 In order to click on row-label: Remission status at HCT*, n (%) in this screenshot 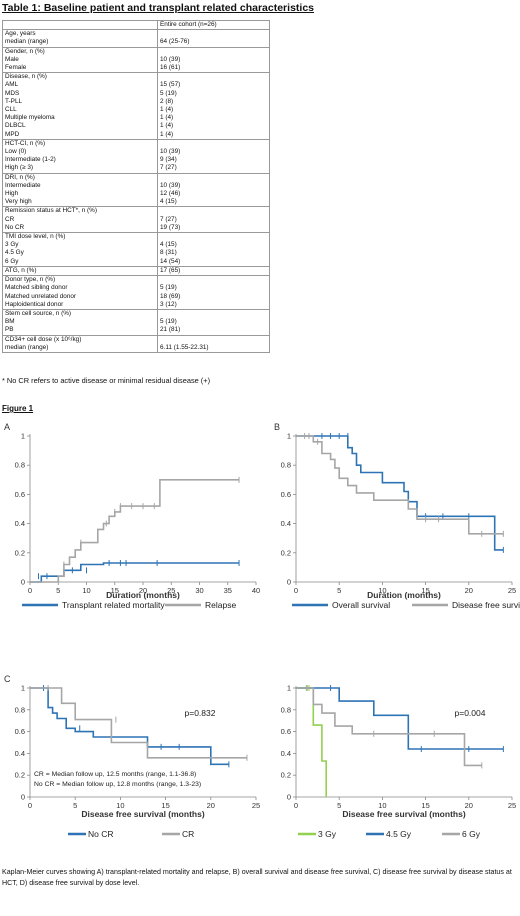, I will do `click(51, 211)`.